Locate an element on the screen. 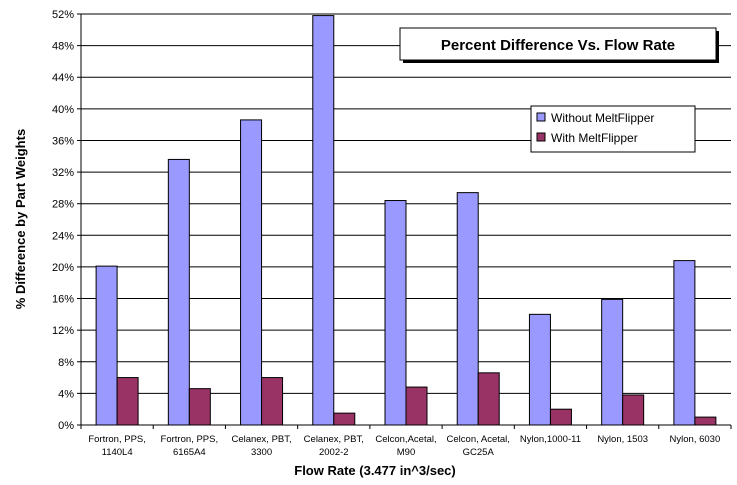 The image size is (737, 485). legend-label: With MeltFlipper is located at coordinates (594, 138).